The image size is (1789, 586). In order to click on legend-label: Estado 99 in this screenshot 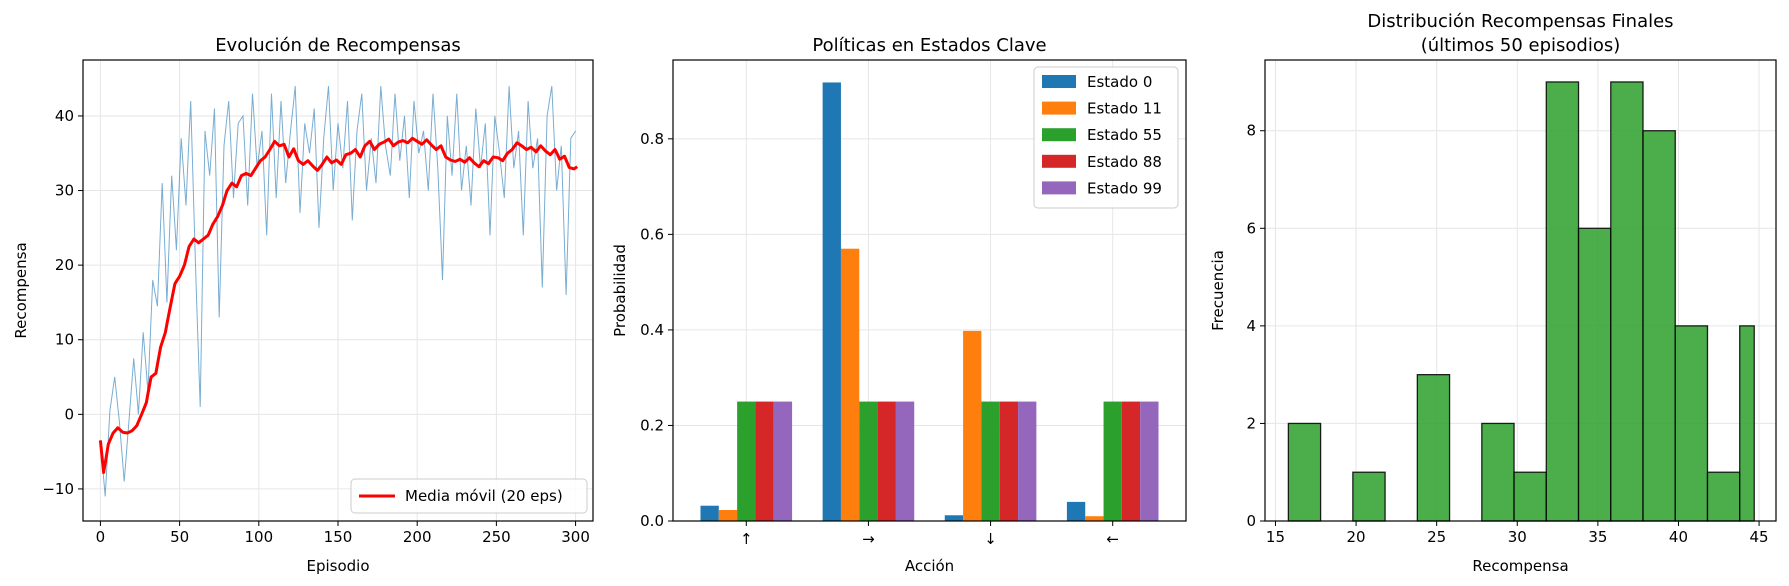, I will do `click(1124, 188)`.